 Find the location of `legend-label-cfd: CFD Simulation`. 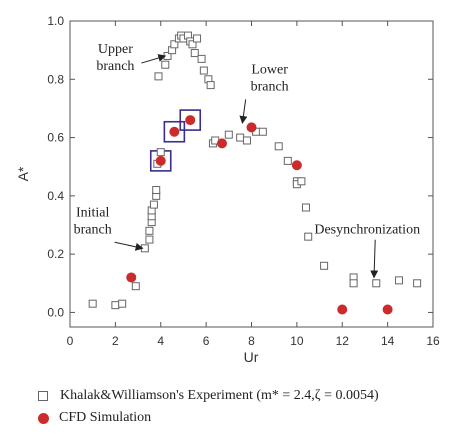

legend-label-cfd: CFD Simulation is located at coordinates (105, 417).